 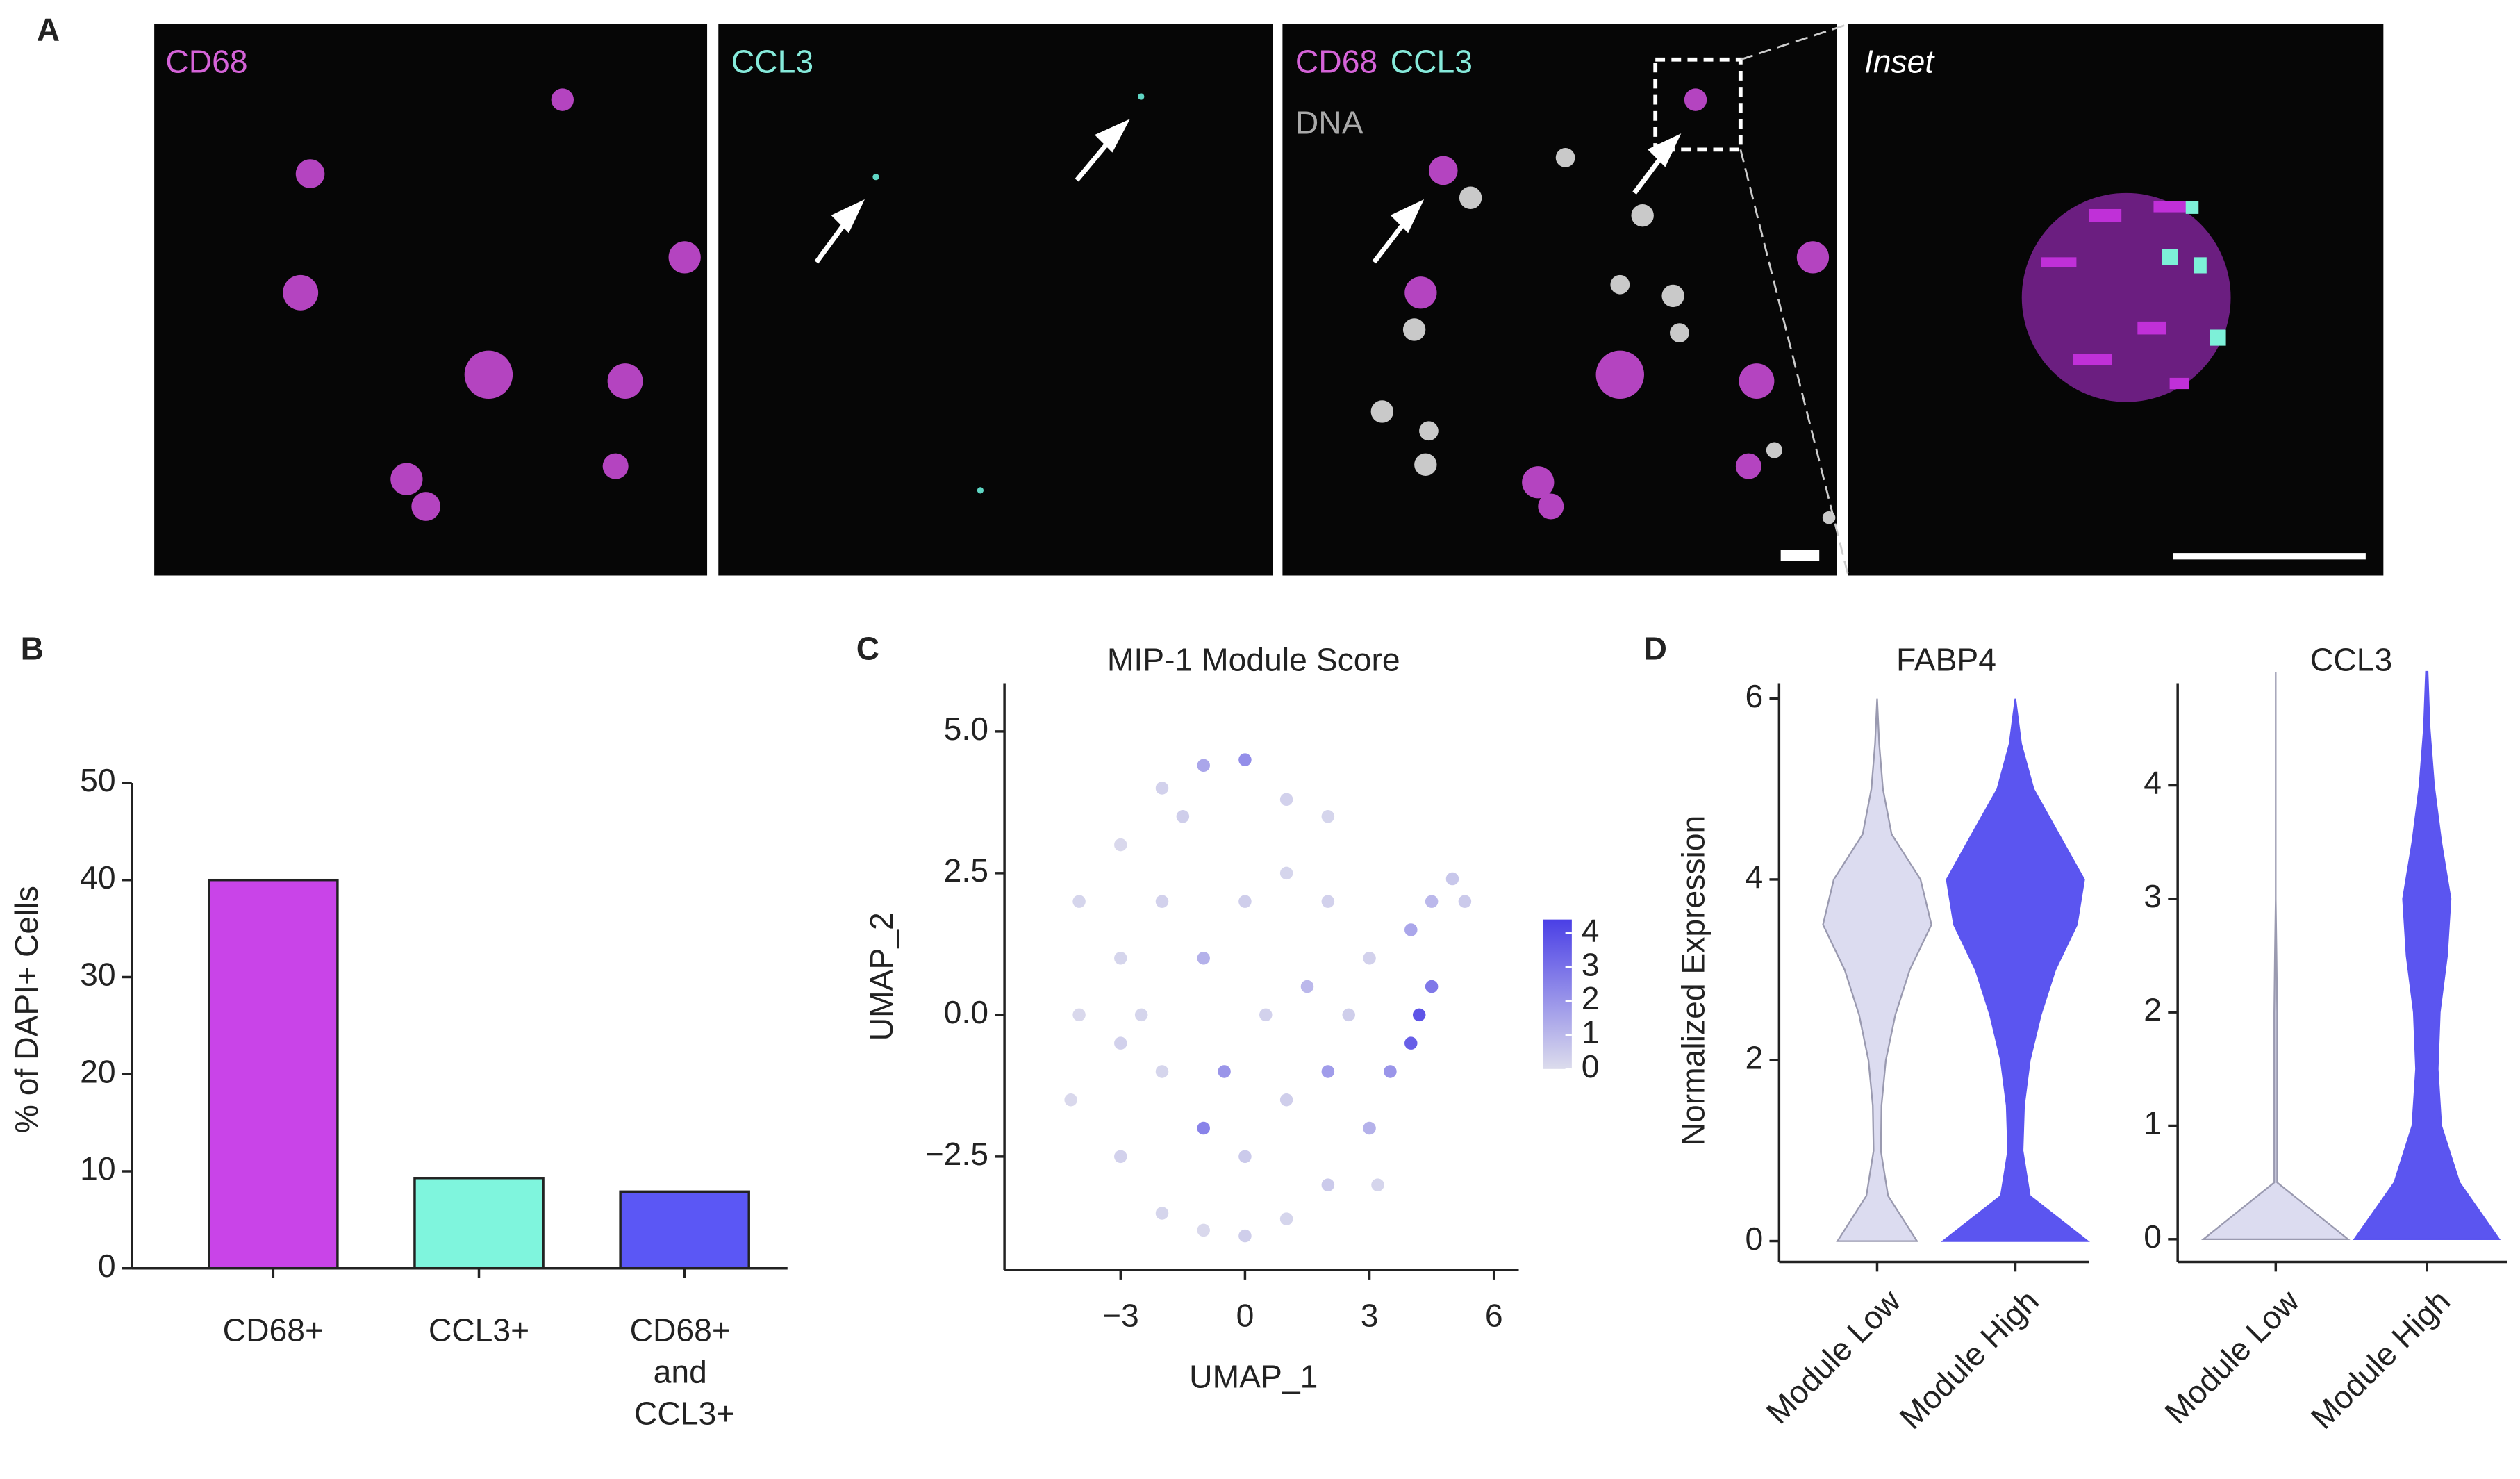 I want to click on y-tick-label: 5.0, so click(x=966, y=729).